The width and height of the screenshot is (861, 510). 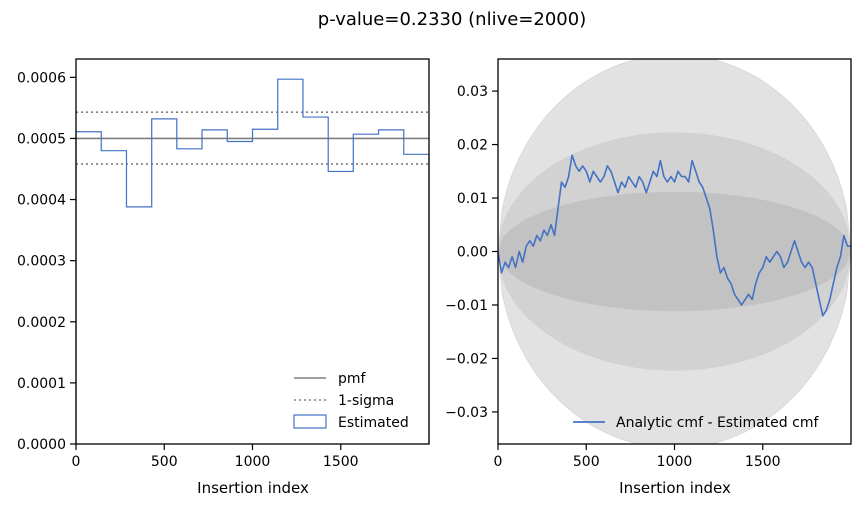 I want to click on right-y-tick-label: 0.02, so click(x=472, y=146).